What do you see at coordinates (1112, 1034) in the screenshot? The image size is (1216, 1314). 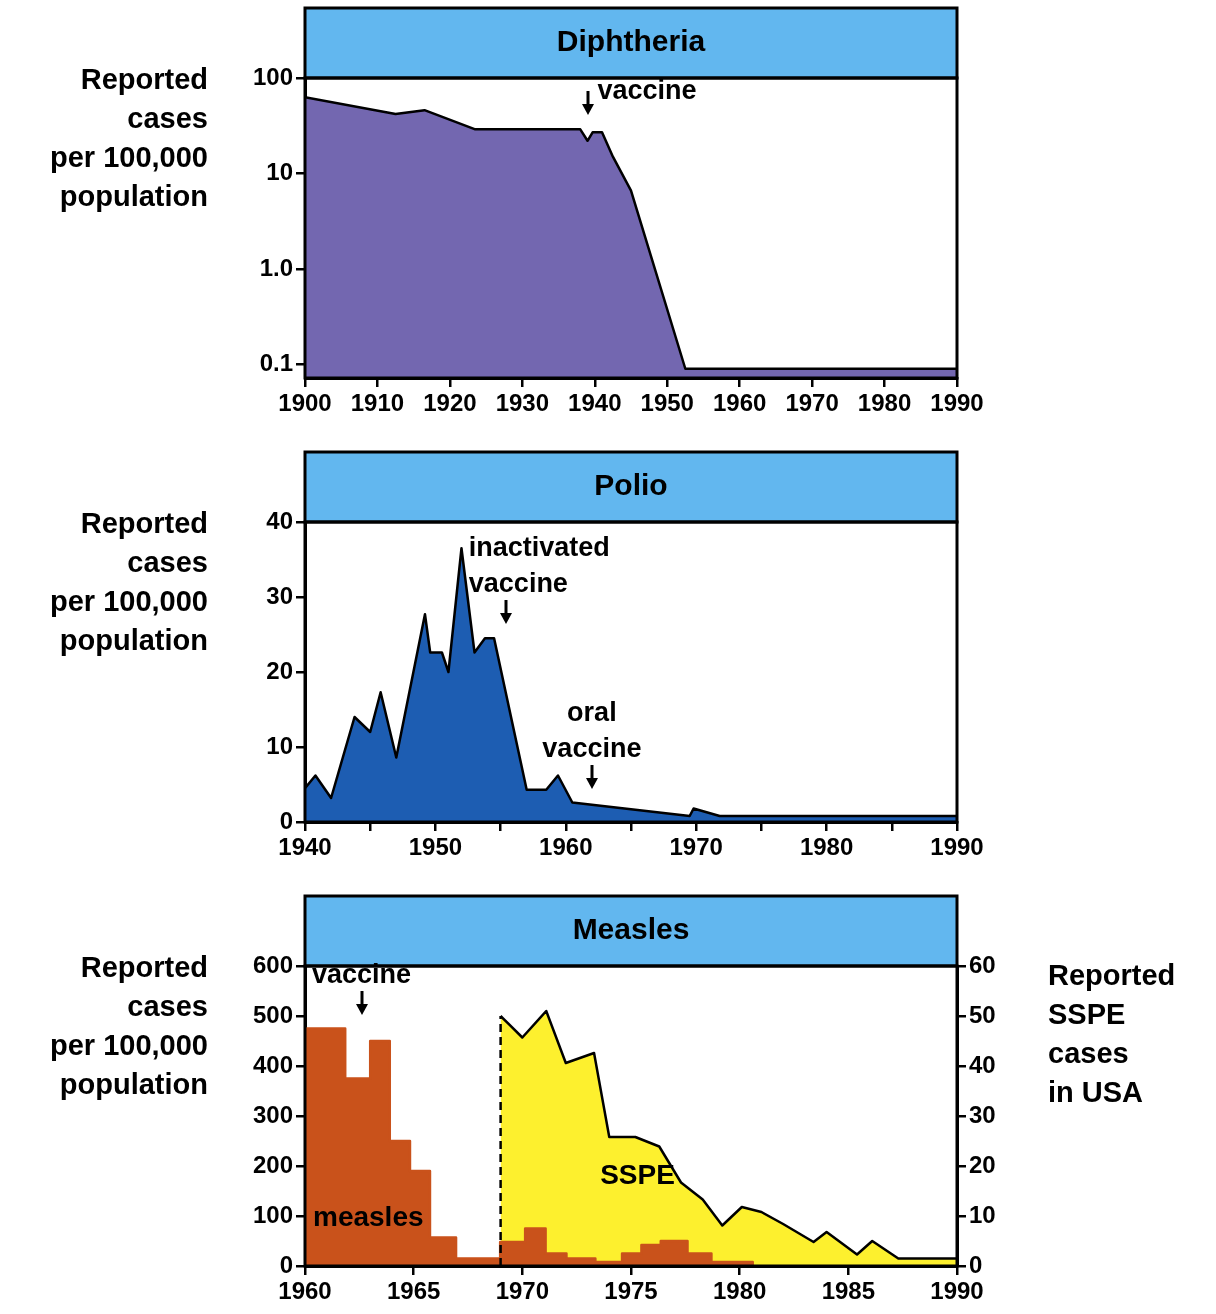 I see `y2-axis-title: Reported SSPE cases in USA` at bounding box center [1112, 1034].